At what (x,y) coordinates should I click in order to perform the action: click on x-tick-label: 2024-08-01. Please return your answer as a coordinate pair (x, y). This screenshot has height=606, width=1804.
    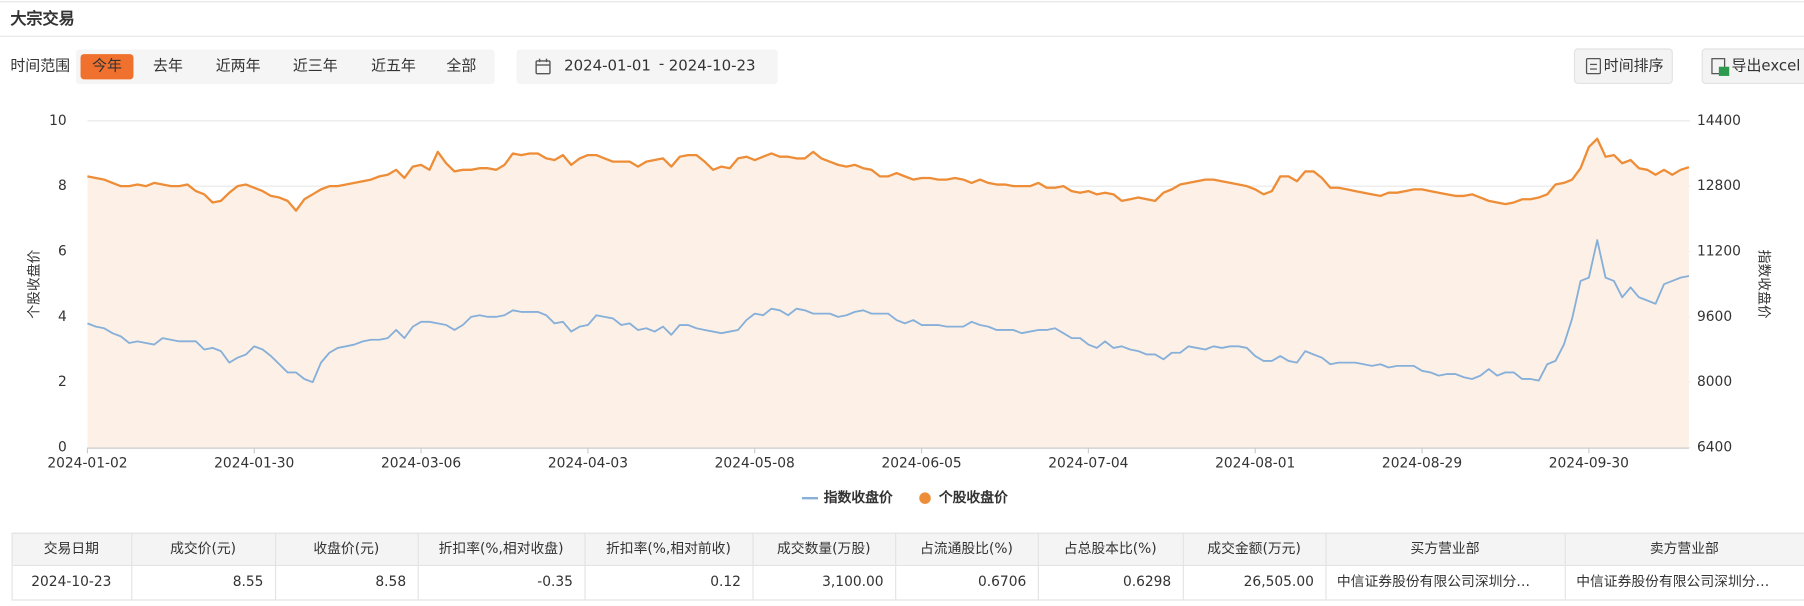
    Looking at the image, I should click on (1255, 464).